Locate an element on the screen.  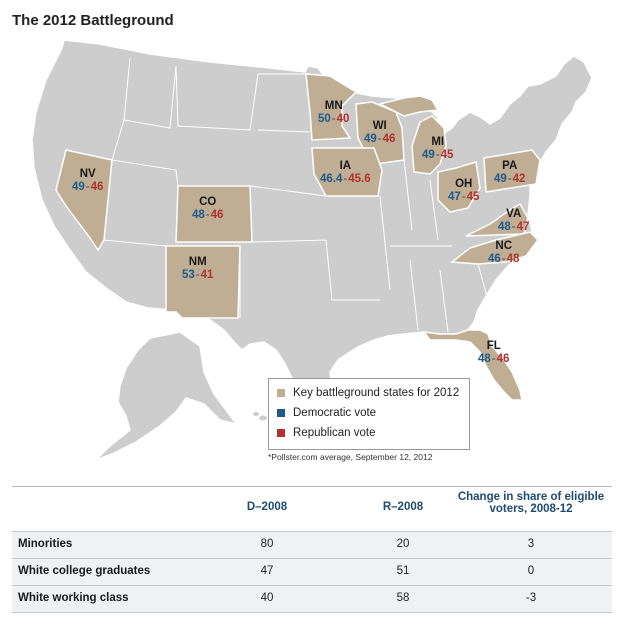
state-label-wi: WI 49-46 is located at coordinates (379, 133).